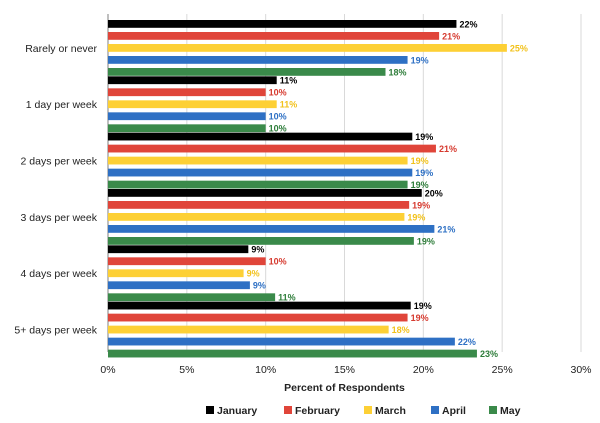 The width and height of the screenshot is (600, 423). Describe the element at coordinates (237, 411) in the screenshot. I see `legend-label: January` at that location.